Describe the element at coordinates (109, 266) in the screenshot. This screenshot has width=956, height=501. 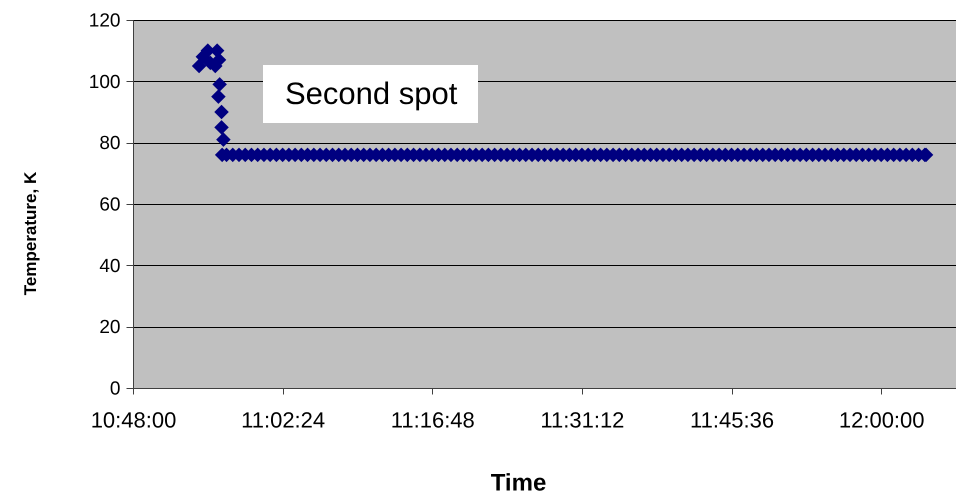
I see `y-tick-label: 40` at that location.